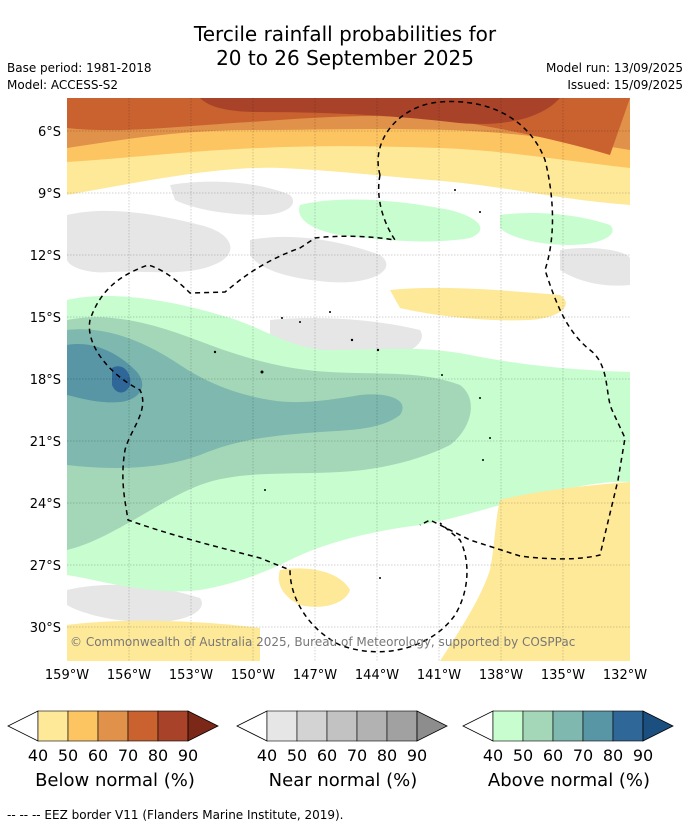  Describe the element at coordinates (556, 229) in the screenshot. I see `above-normal-region-east` at that location.